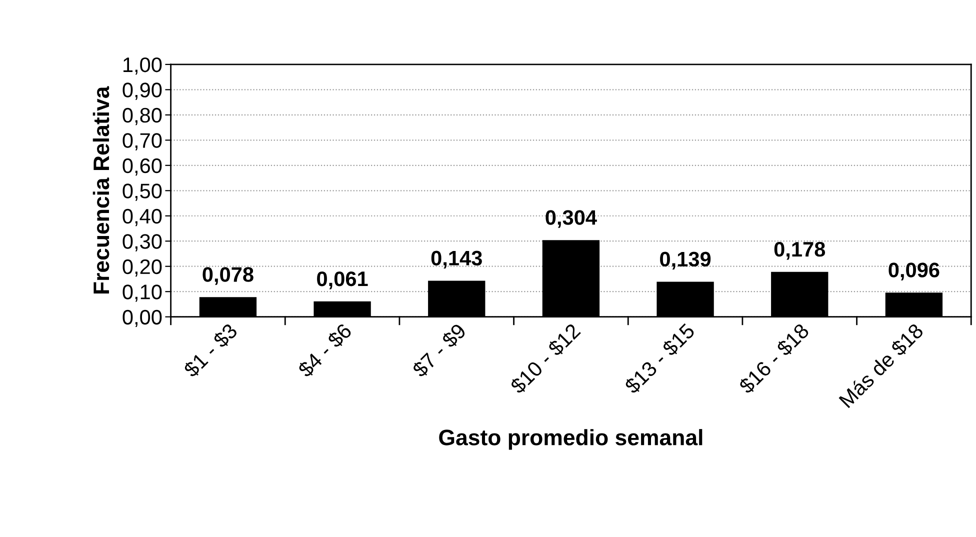  I want to click on x-tick-label: Más de $18, so click(882, 366).